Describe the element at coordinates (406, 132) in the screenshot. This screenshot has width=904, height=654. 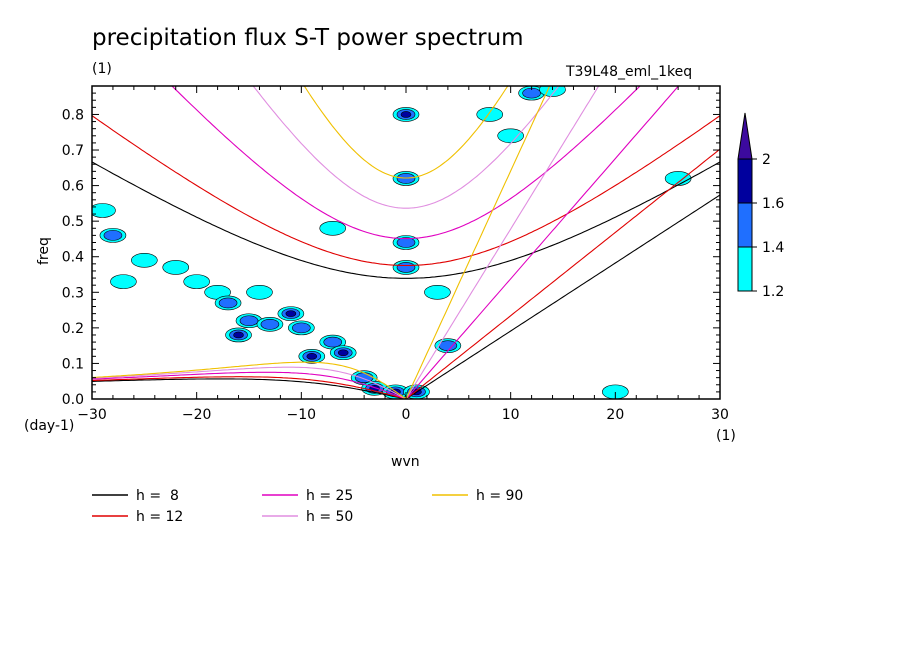
I see `curve-ig-h90` at that location.